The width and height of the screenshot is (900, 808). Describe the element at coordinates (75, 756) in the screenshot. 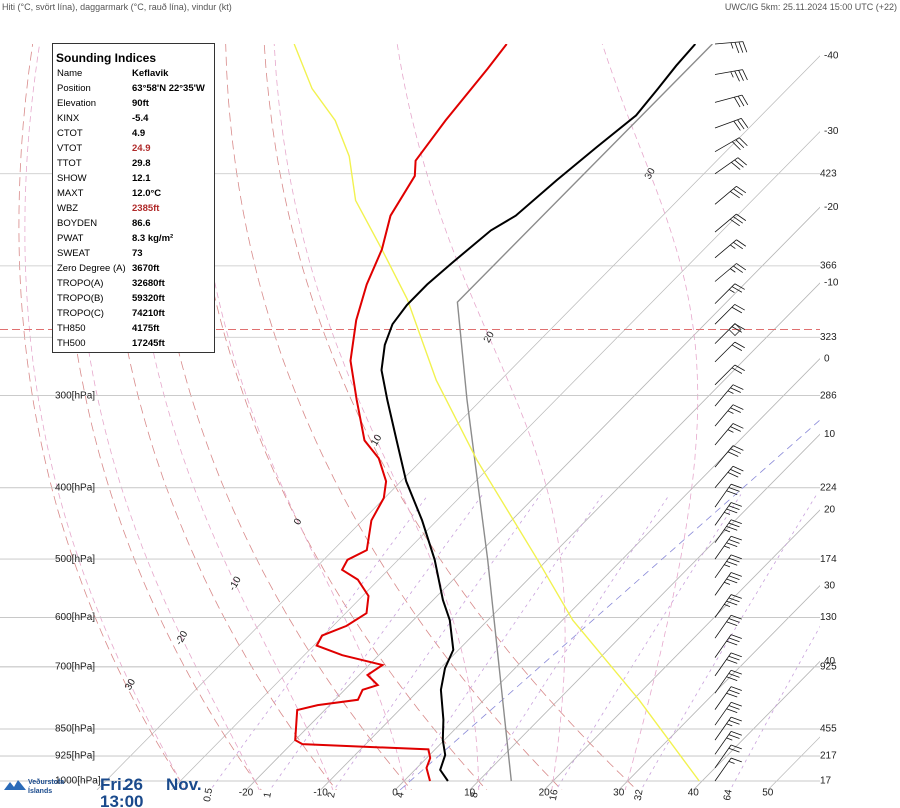

I see `y-tick-label: 925[hPa]` at that location.